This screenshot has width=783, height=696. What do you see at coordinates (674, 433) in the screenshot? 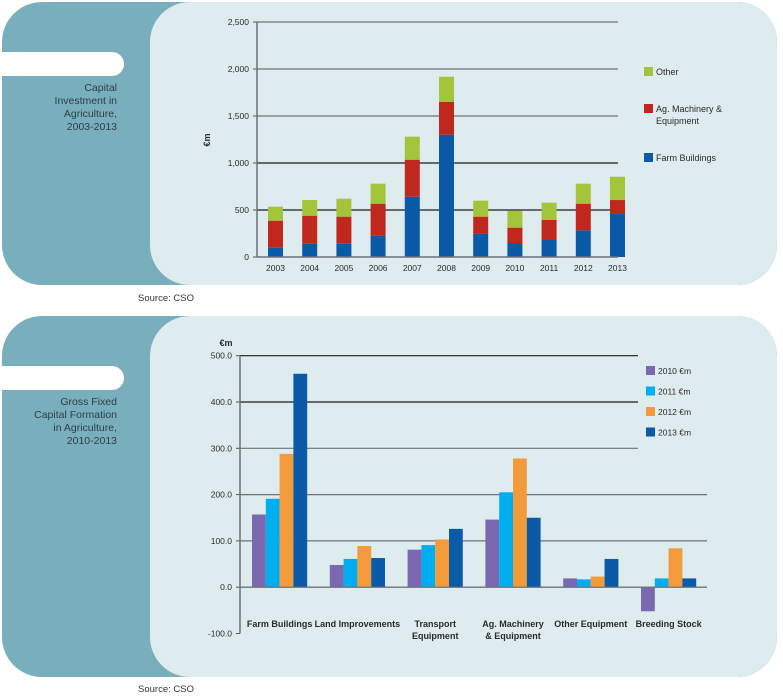
I see `legend-label: 2013 €m` at bounding box center [674, 433].